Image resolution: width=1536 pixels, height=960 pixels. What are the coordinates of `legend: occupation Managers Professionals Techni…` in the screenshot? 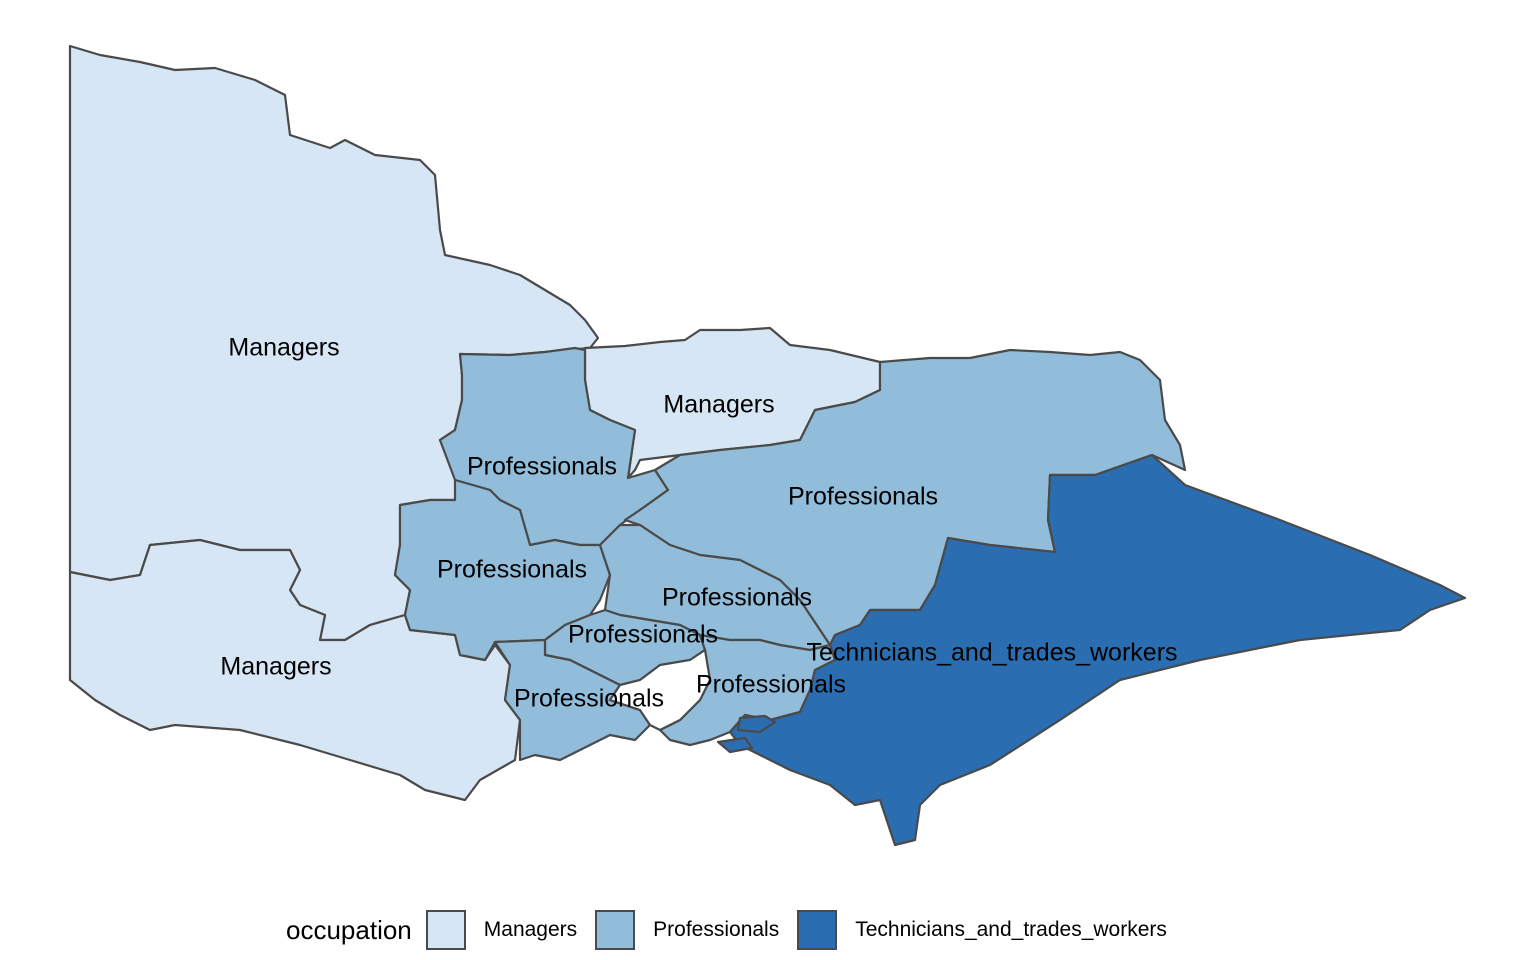 It's located at (735, 930).